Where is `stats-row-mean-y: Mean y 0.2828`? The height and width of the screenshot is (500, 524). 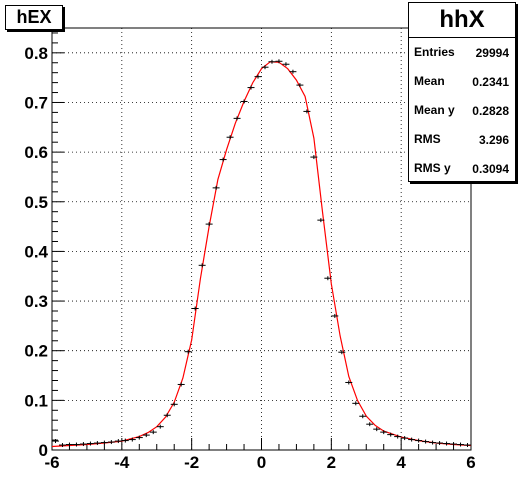
stats-row-mean-y: Mean y 0.2828 is located at coordinates (462, 110).